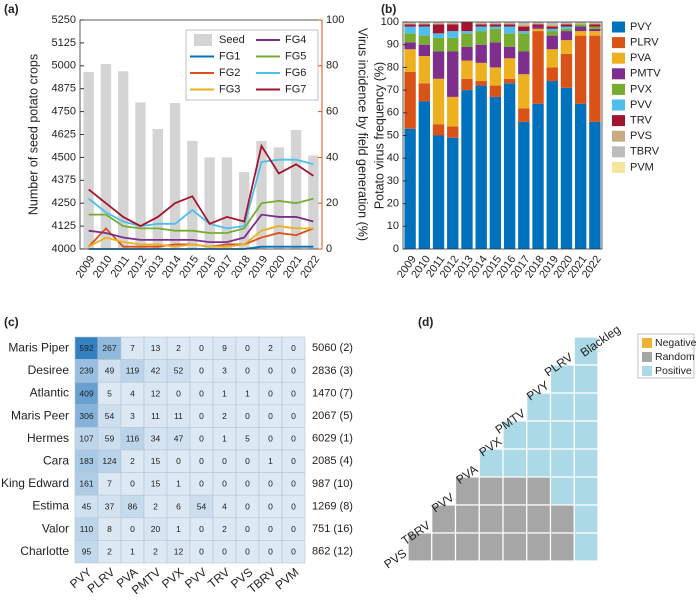 Image resolution: width=696 pixels, height=603 pixels. What do you see at coordinates (178, 529) in the screenshot?
I see `cell-value: 1` at bounding box center [178, 529].